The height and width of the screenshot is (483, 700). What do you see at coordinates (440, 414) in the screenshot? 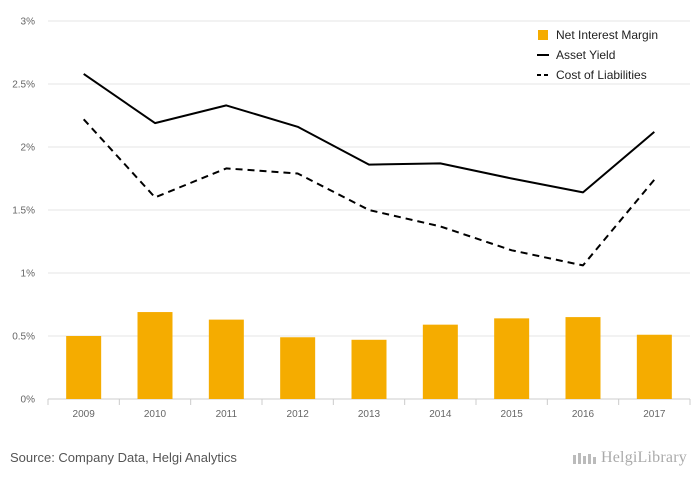
I see `x-tick-label: 2014` at bounding box center [440, 414].